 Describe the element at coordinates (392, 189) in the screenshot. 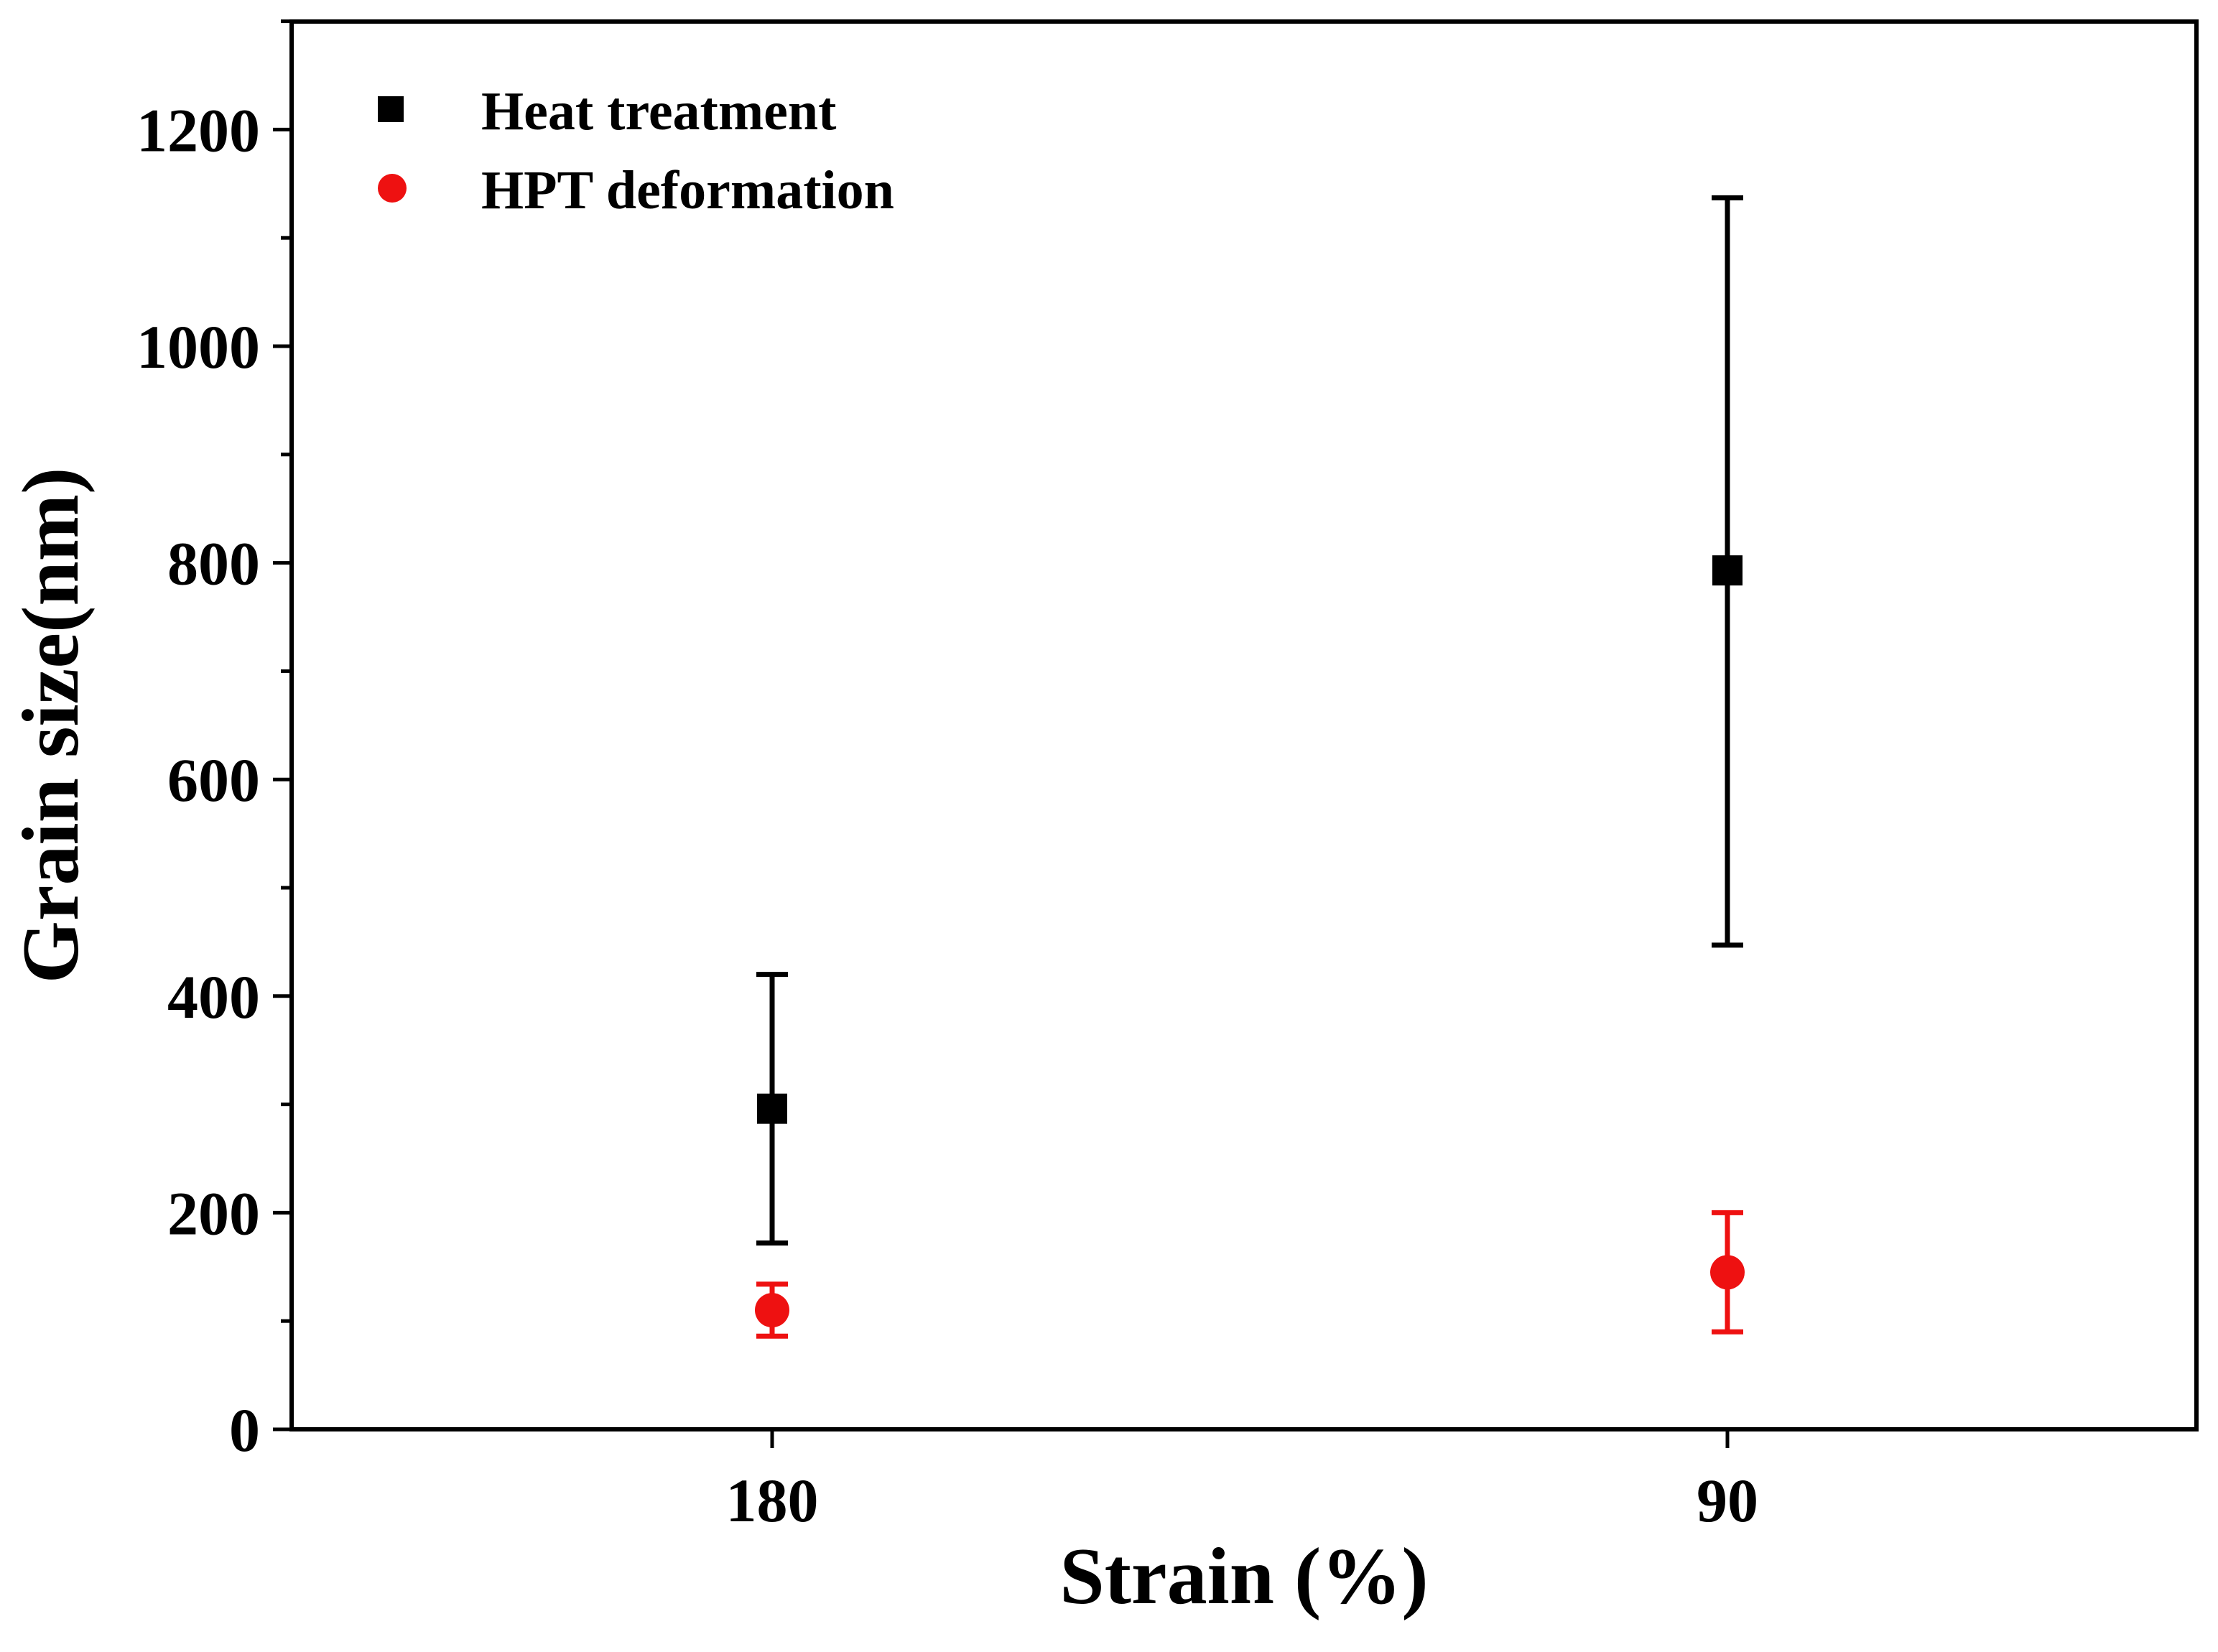

I see `legend-marker-hpt-deformation` at that location.